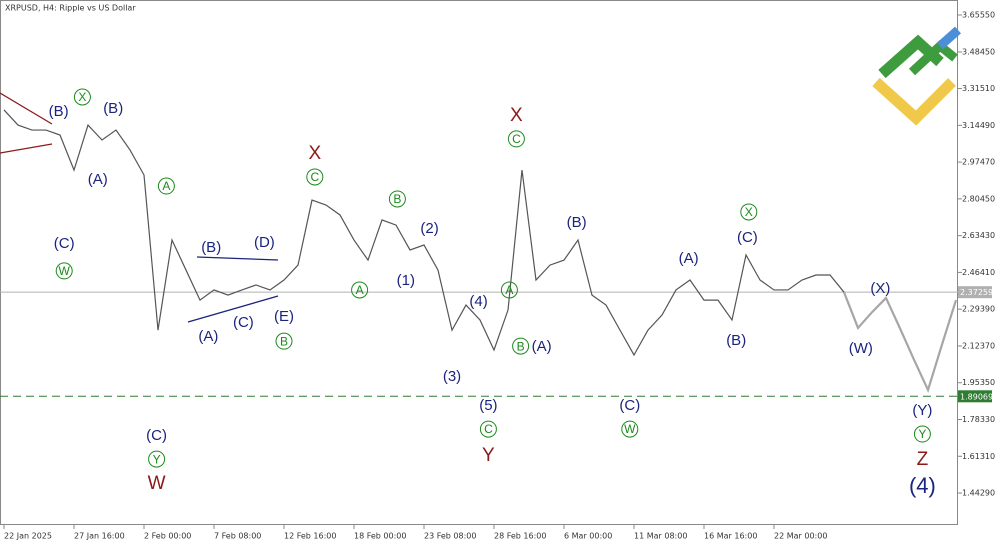 The image size is (1000, 545). What do you see at coordinates (923, 459) in the screenshot?
I see `wave-label: Z` at bounding box center [923, 459].